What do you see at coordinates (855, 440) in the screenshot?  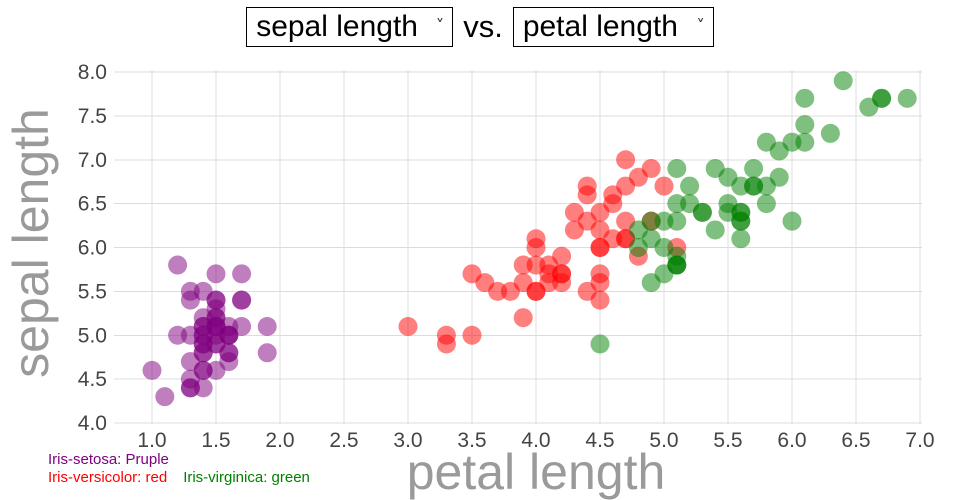 I see `x-tick-label: 6.5` at bounding box center [855, 440].